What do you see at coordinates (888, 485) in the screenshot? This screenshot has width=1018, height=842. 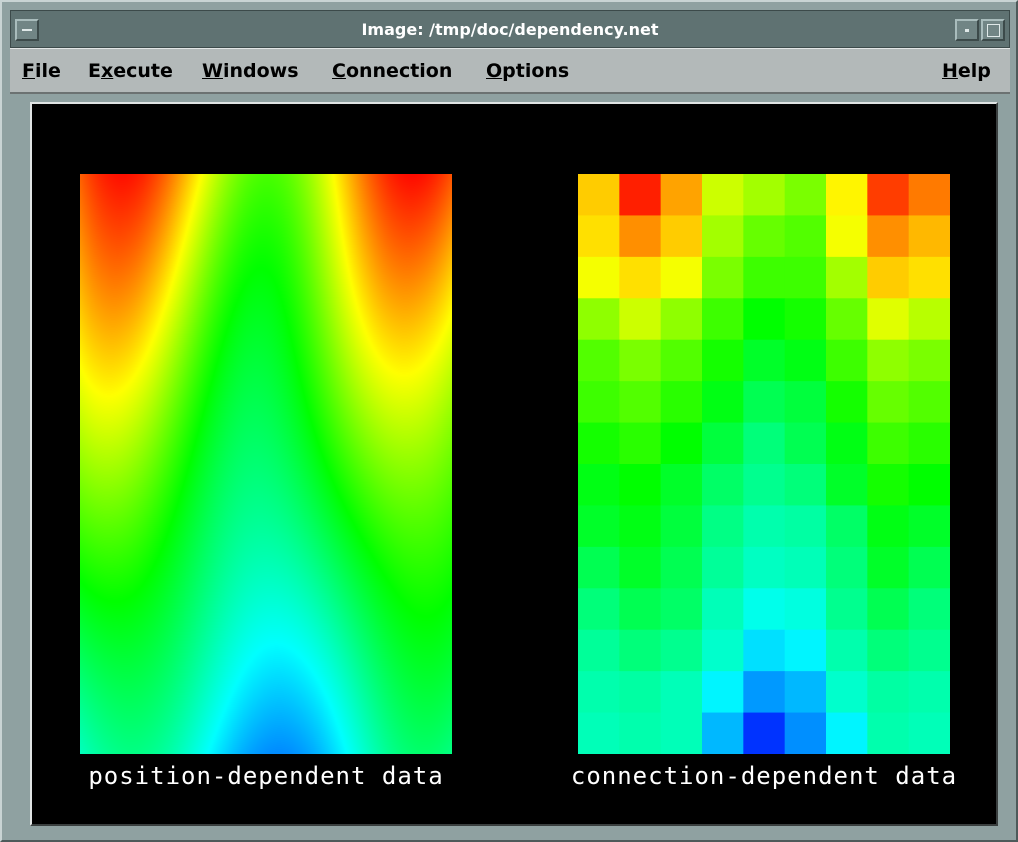 I see `cell-r7-c7` at bounding box center [888, 485].